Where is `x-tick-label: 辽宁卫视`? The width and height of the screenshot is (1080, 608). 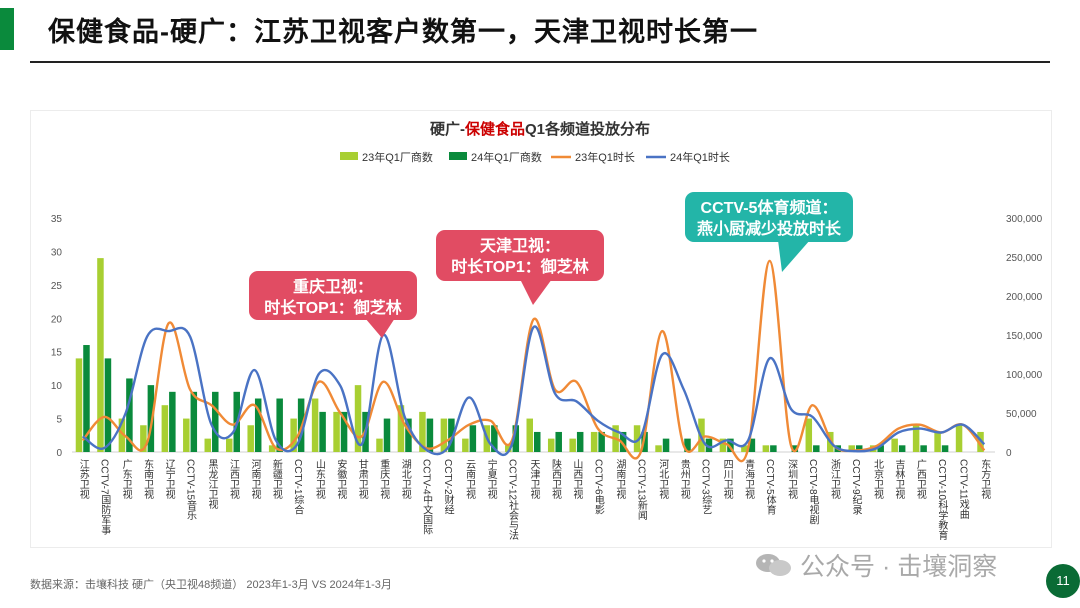
x-tick-label: 辽宁卫视 is located at coordinates (169, 479).